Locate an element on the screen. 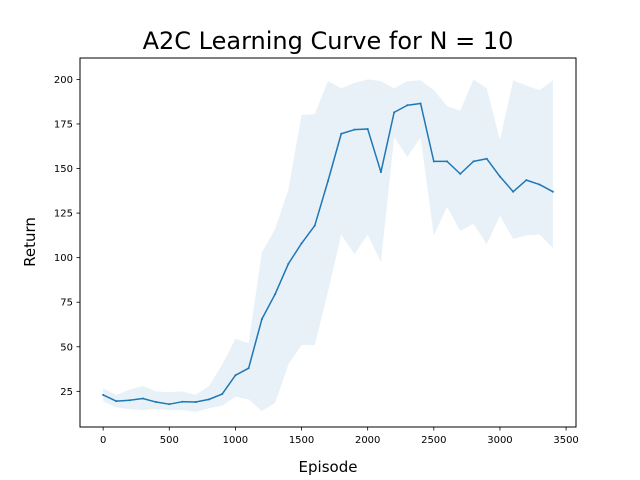 This screenshot has height=480, width=640. x-tick-label: 2500 is located at coordinates (433, 440).